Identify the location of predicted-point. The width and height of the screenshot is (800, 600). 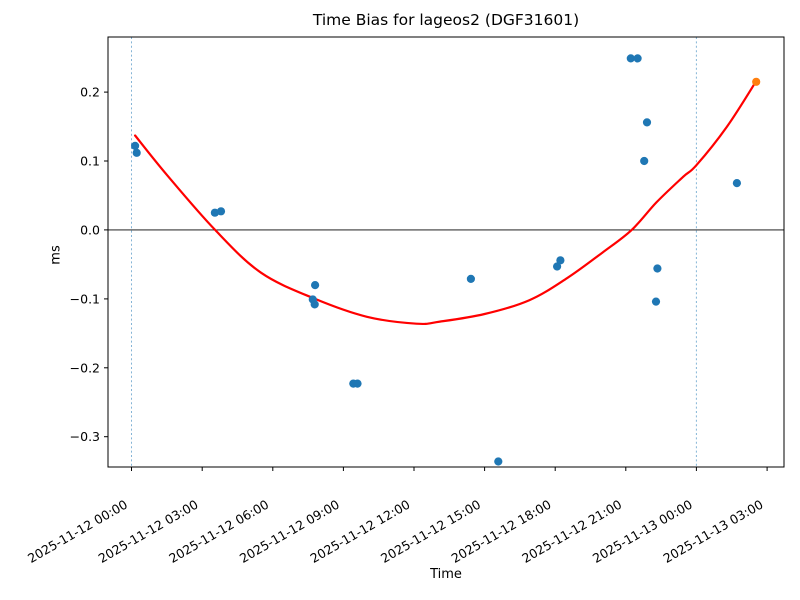
(756, 81).